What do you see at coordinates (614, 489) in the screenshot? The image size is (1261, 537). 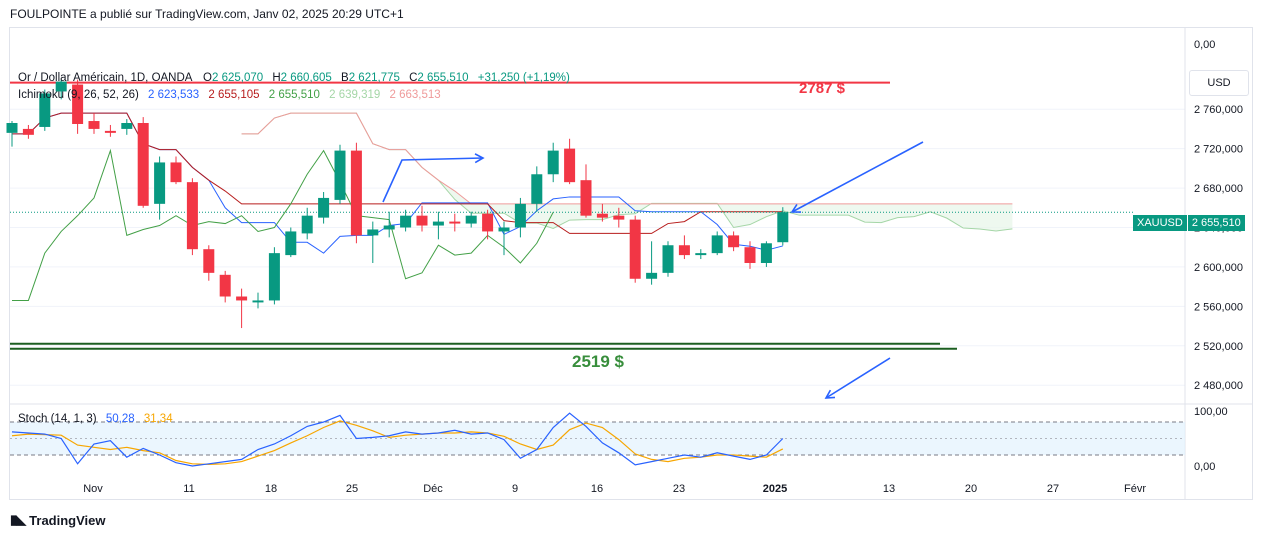 I see `time-axis: Nov 11 18 25 Déc 9 16 23 2025 13 20 27 Févr` at bounding box center [614, 489].